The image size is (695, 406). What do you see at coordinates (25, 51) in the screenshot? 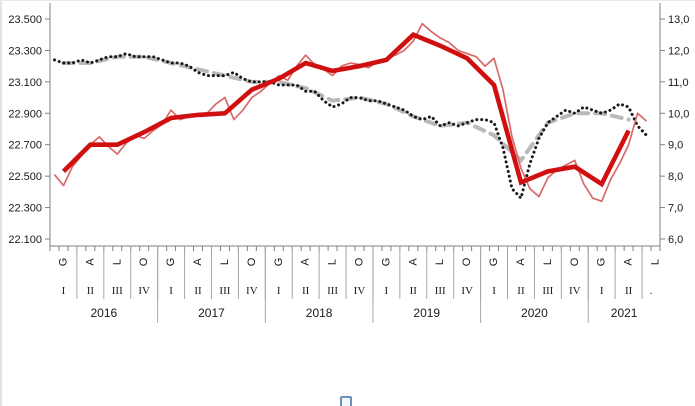
I see `svg-text: 23.300` at bounding box center [25, 51].